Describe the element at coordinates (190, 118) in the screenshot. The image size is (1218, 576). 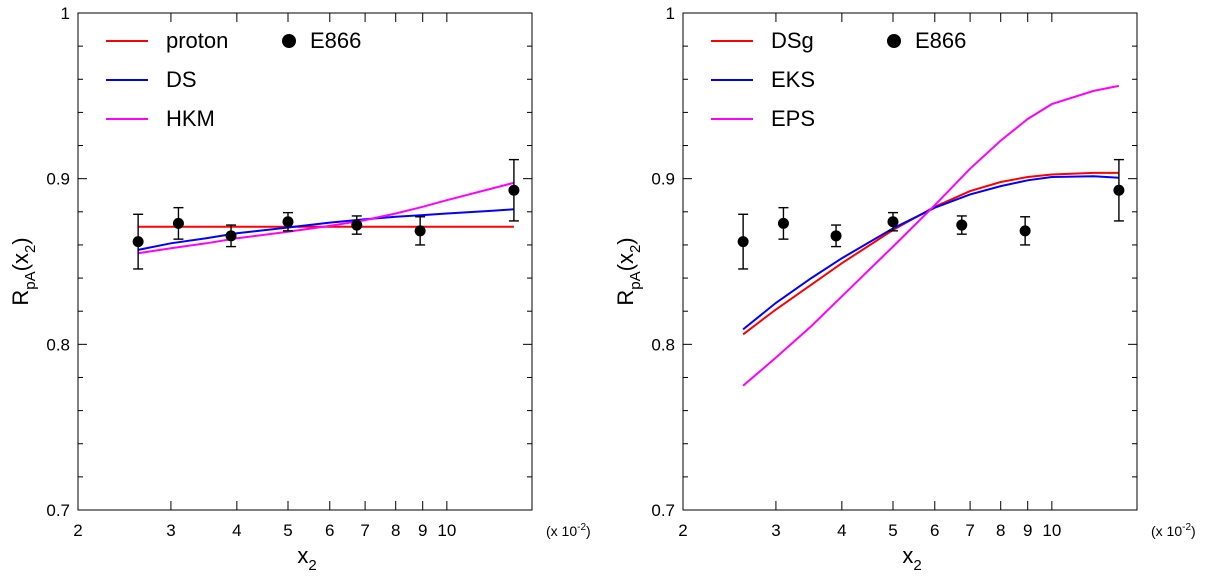
I see `legend-label-hkm: HKM` at that location.